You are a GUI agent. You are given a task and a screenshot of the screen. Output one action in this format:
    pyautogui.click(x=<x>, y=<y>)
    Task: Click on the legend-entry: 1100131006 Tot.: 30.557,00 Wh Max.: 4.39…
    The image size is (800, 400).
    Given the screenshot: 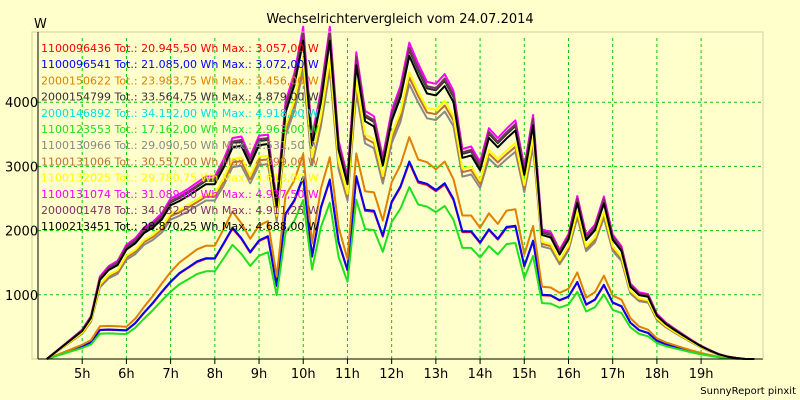 What is the action you would take?
    pyautogui.click(x=180, y=161)
    